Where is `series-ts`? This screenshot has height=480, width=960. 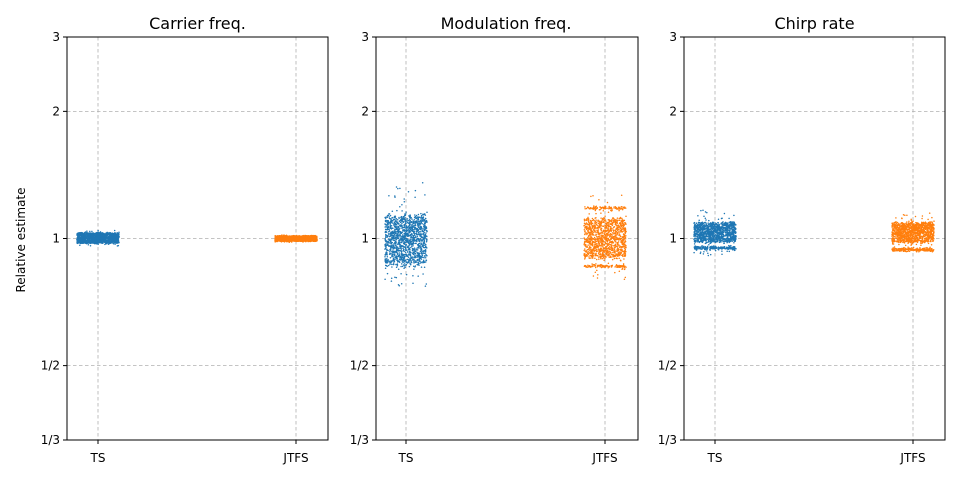
series-ts is located at coordinates (98, 238).